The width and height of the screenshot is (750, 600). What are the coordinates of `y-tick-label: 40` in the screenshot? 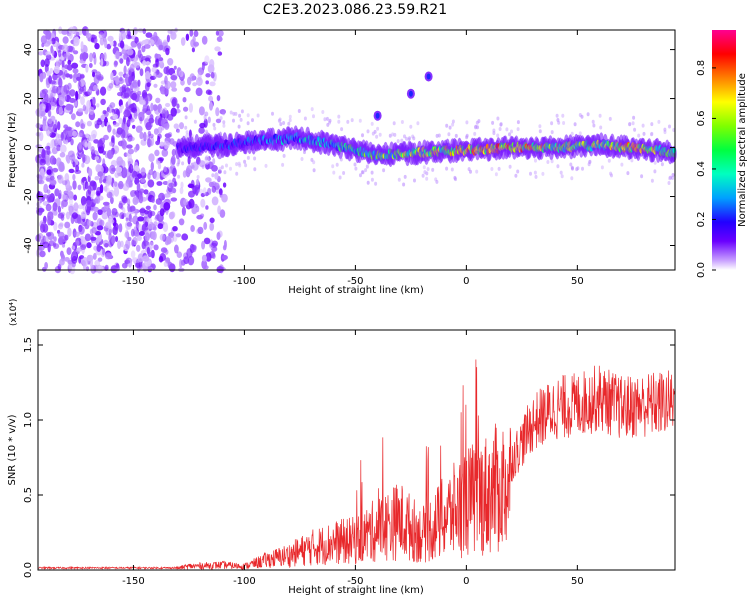 It's located at (28, 49).